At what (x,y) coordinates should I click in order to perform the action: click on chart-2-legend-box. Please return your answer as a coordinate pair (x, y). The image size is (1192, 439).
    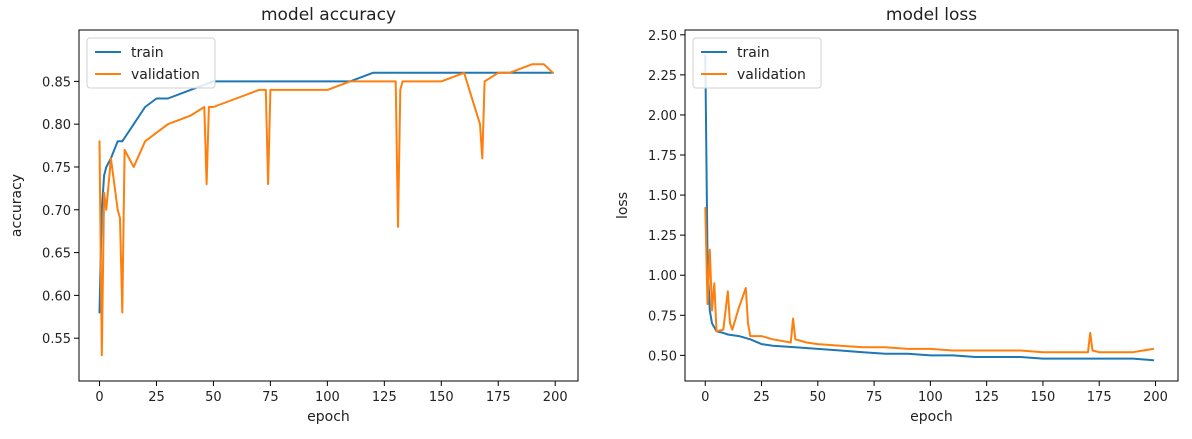
    Looking at the image, I should click on (757, 63).